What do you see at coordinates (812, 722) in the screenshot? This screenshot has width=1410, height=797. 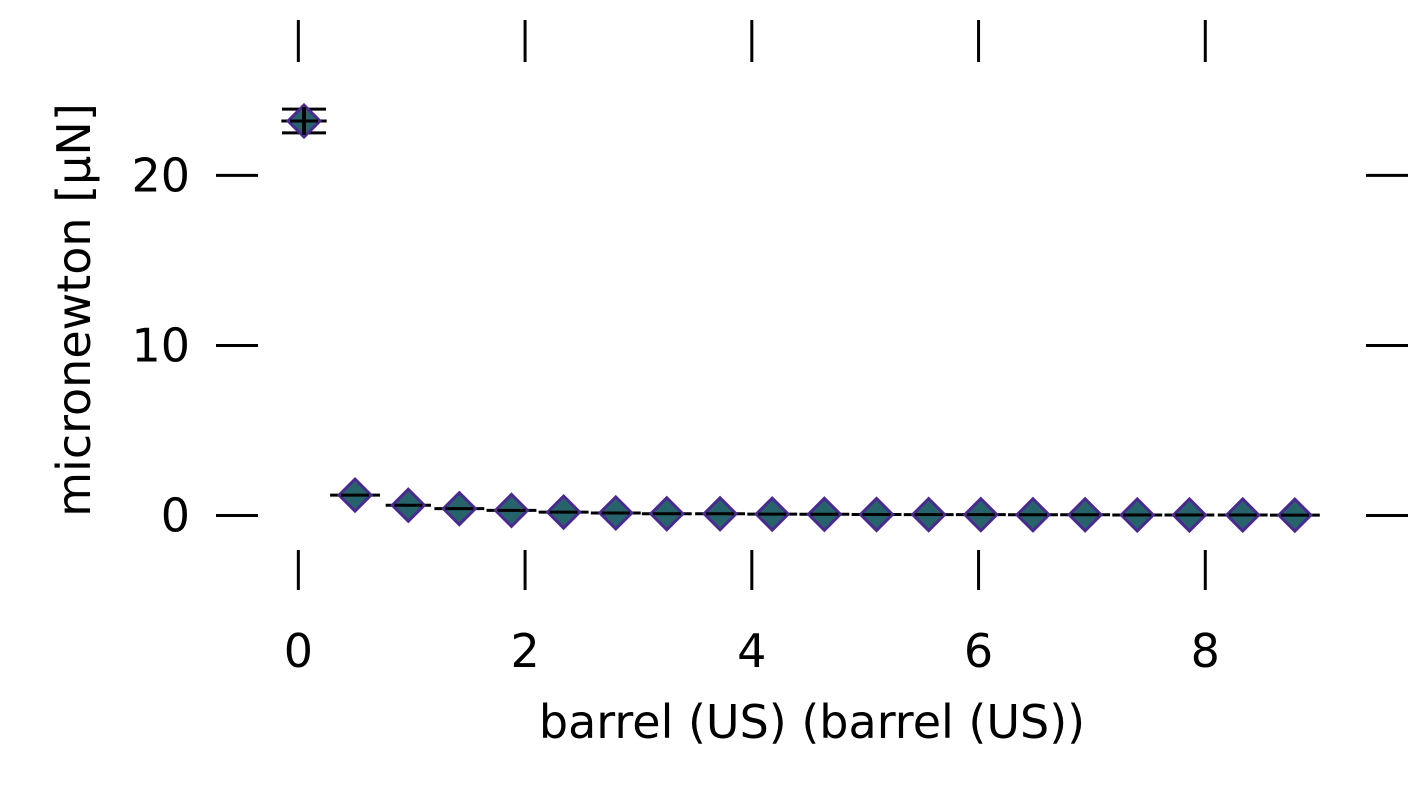 I see `x-axis-label: barrel (US) (barrel (US))` at bounding box center [812, 722].